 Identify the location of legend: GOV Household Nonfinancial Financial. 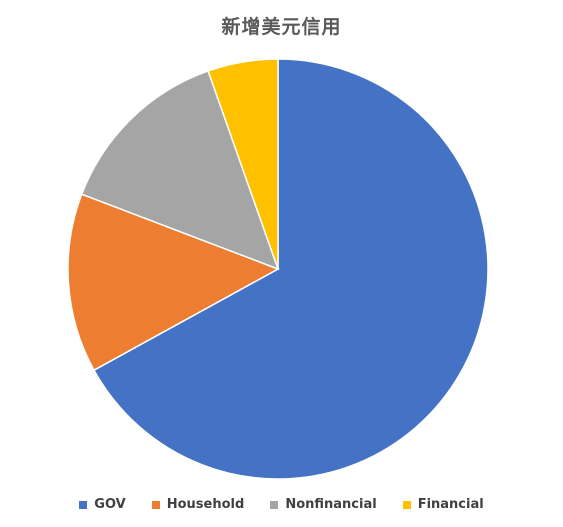
(281, 504).